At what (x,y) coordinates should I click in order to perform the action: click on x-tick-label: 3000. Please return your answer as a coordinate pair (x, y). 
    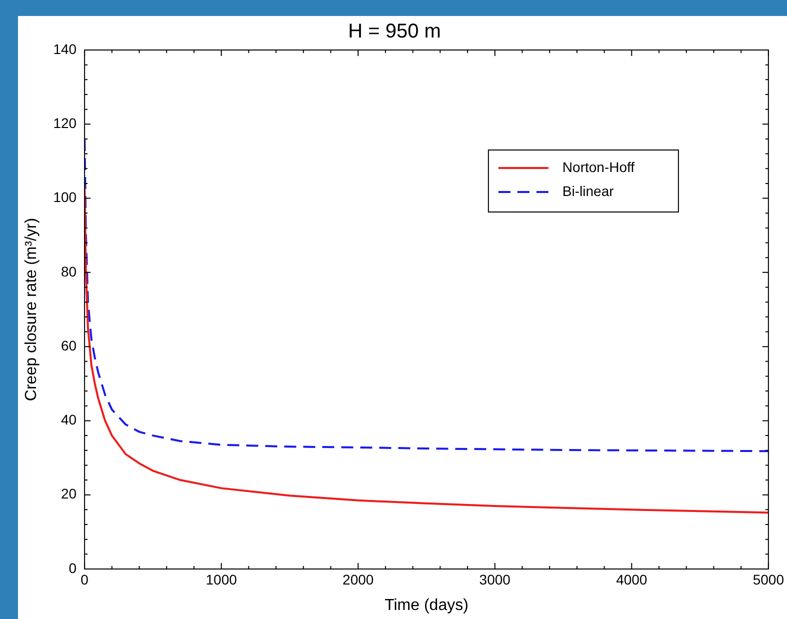
    Looking at the image, I should click on (495, 579).